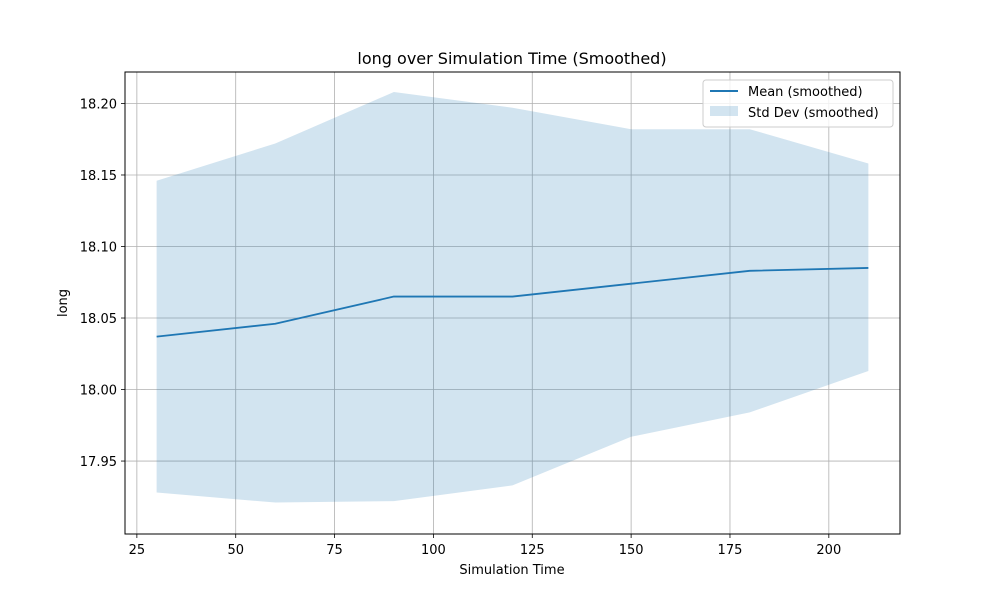 This screenshot has height=600, width=1000. Describe the element at coordinates (98, 248) in the screenshot. I see `y-tick-label: 18.10` at that location.